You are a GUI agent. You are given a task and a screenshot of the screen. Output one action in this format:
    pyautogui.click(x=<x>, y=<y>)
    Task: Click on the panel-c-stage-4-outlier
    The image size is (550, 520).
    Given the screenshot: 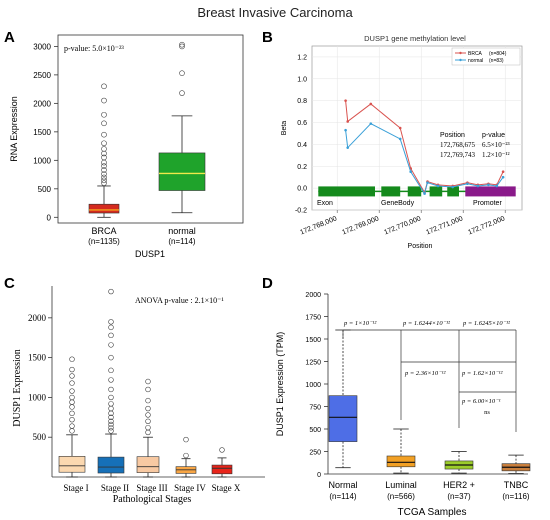 What is the action you would take?
    pyautogui.click(x=222, y=450)
    